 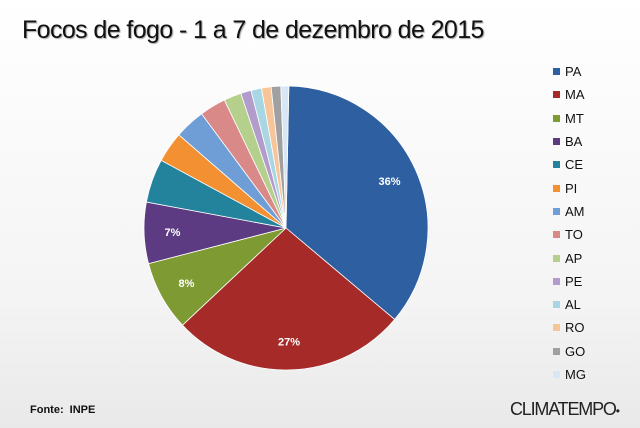 I want to click on legend-item-ma: MA, so click(x=569, y=94).